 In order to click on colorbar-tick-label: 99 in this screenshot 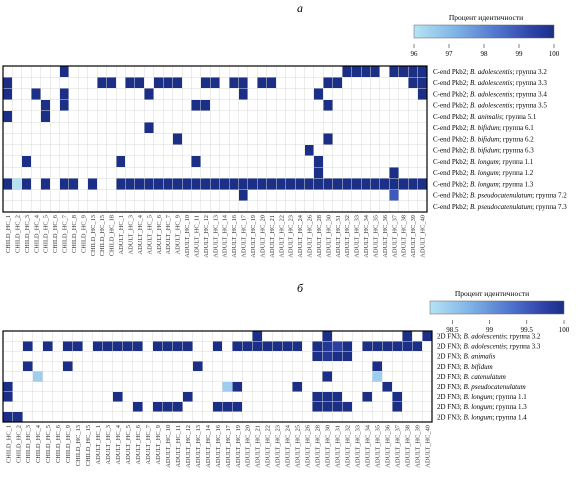, I will do `click(490, 330)`.